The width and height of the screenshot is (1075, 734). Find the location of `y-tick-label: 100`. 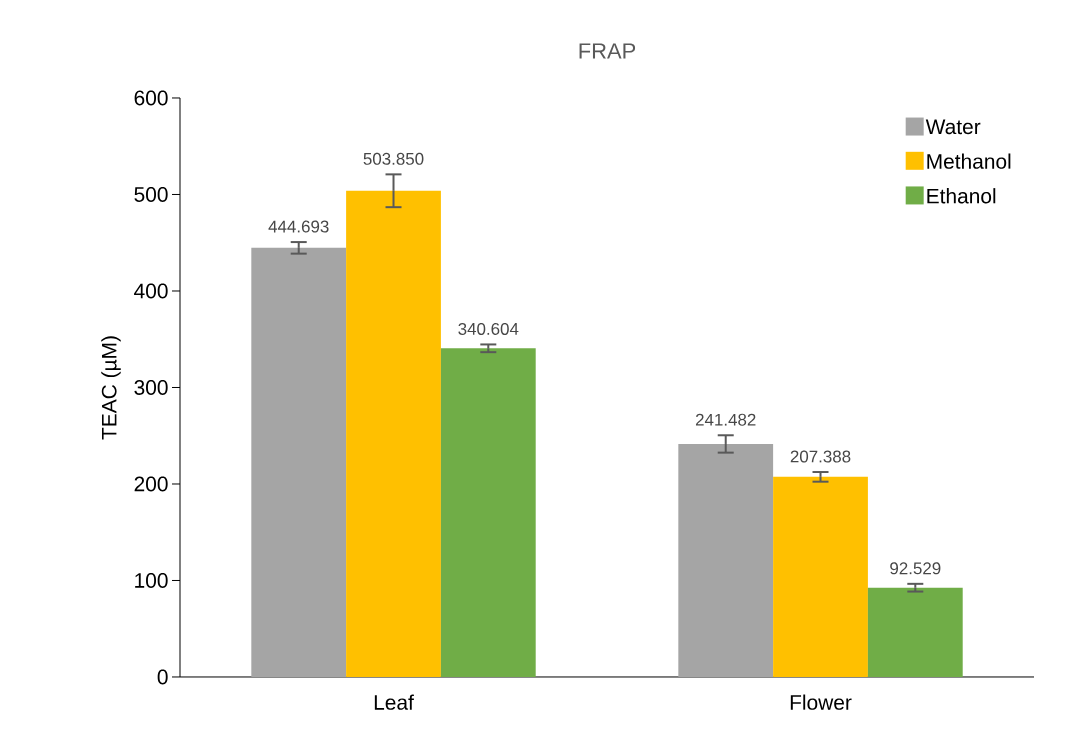

y-tick-label: 100 is located at coordinates (151, 580).